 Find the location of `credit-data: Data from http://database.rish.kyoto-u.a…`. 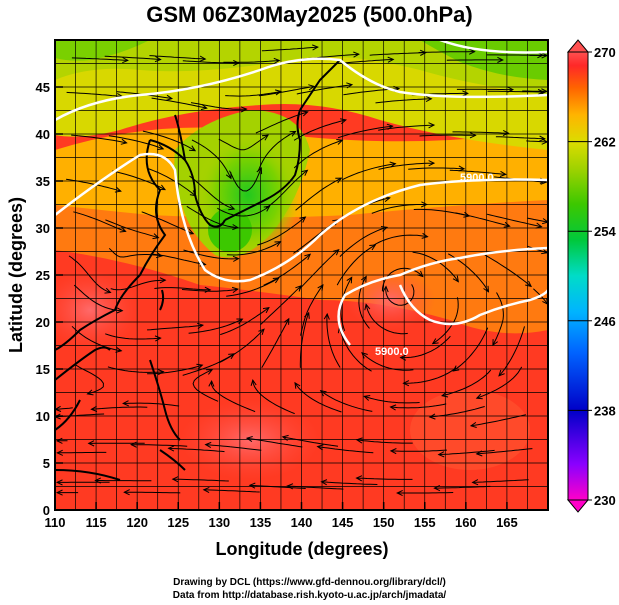

credit-data: Data from http://database.rish.kyoto-u.a… is located at coordinates (309, 595).